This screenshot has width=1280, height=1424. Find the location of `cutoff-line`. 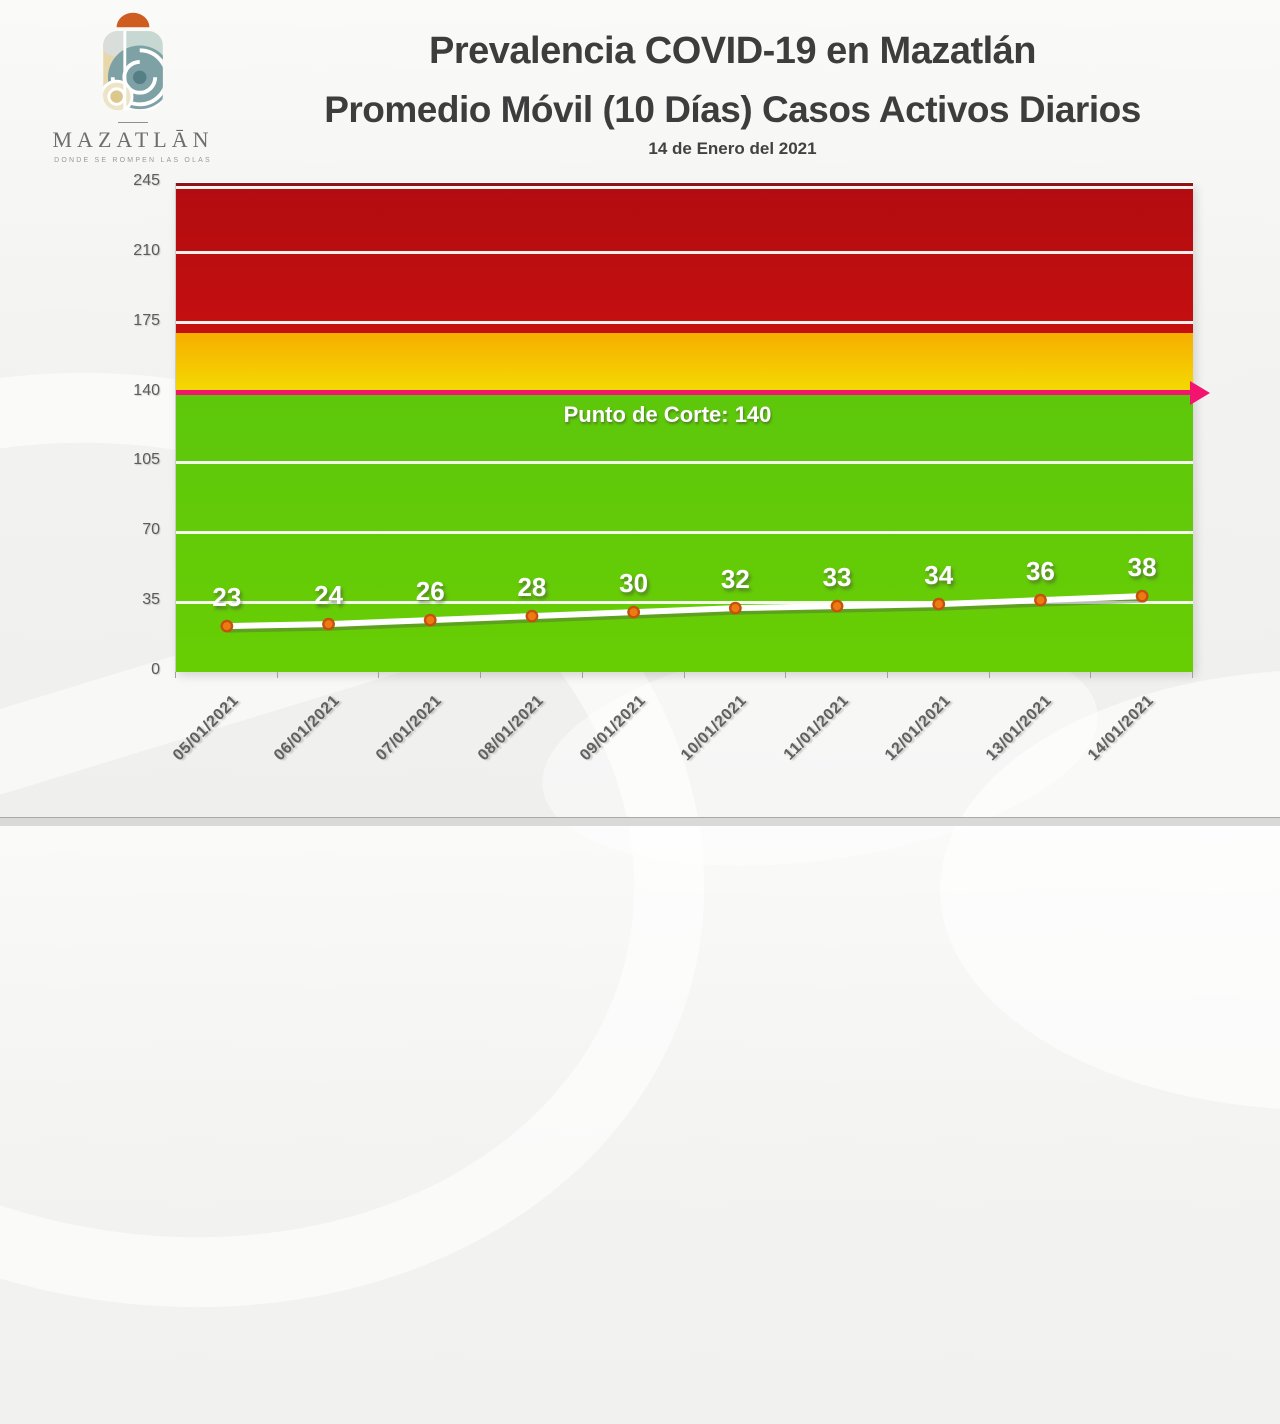

cutoff-line is located at coordinates (693, 392).